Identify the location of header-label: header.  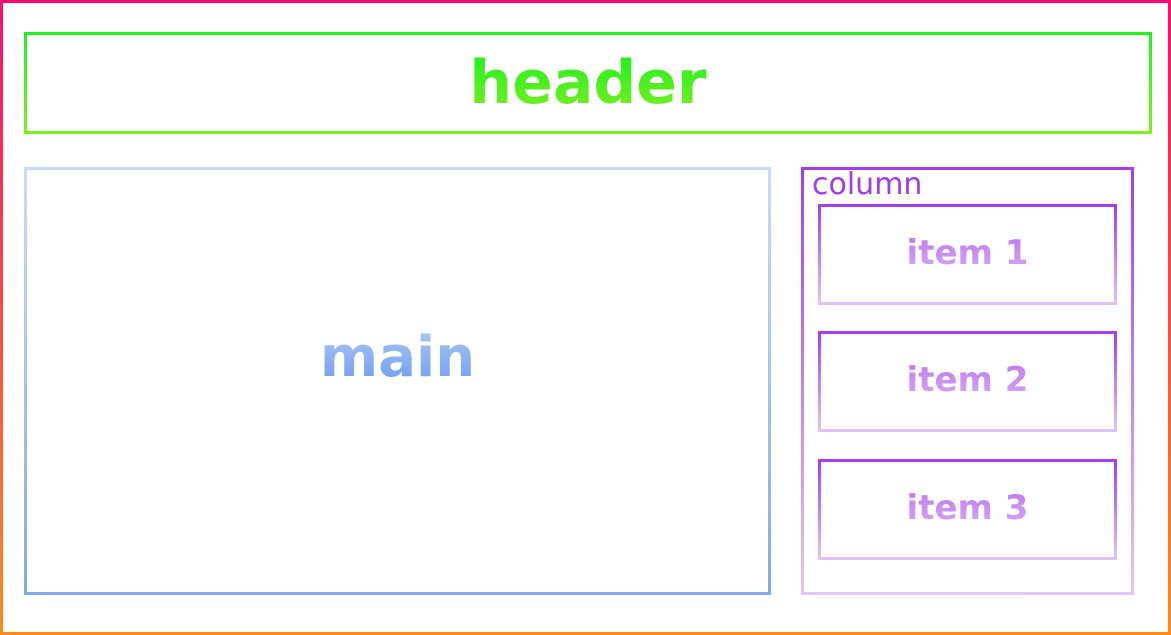
(588, 83).